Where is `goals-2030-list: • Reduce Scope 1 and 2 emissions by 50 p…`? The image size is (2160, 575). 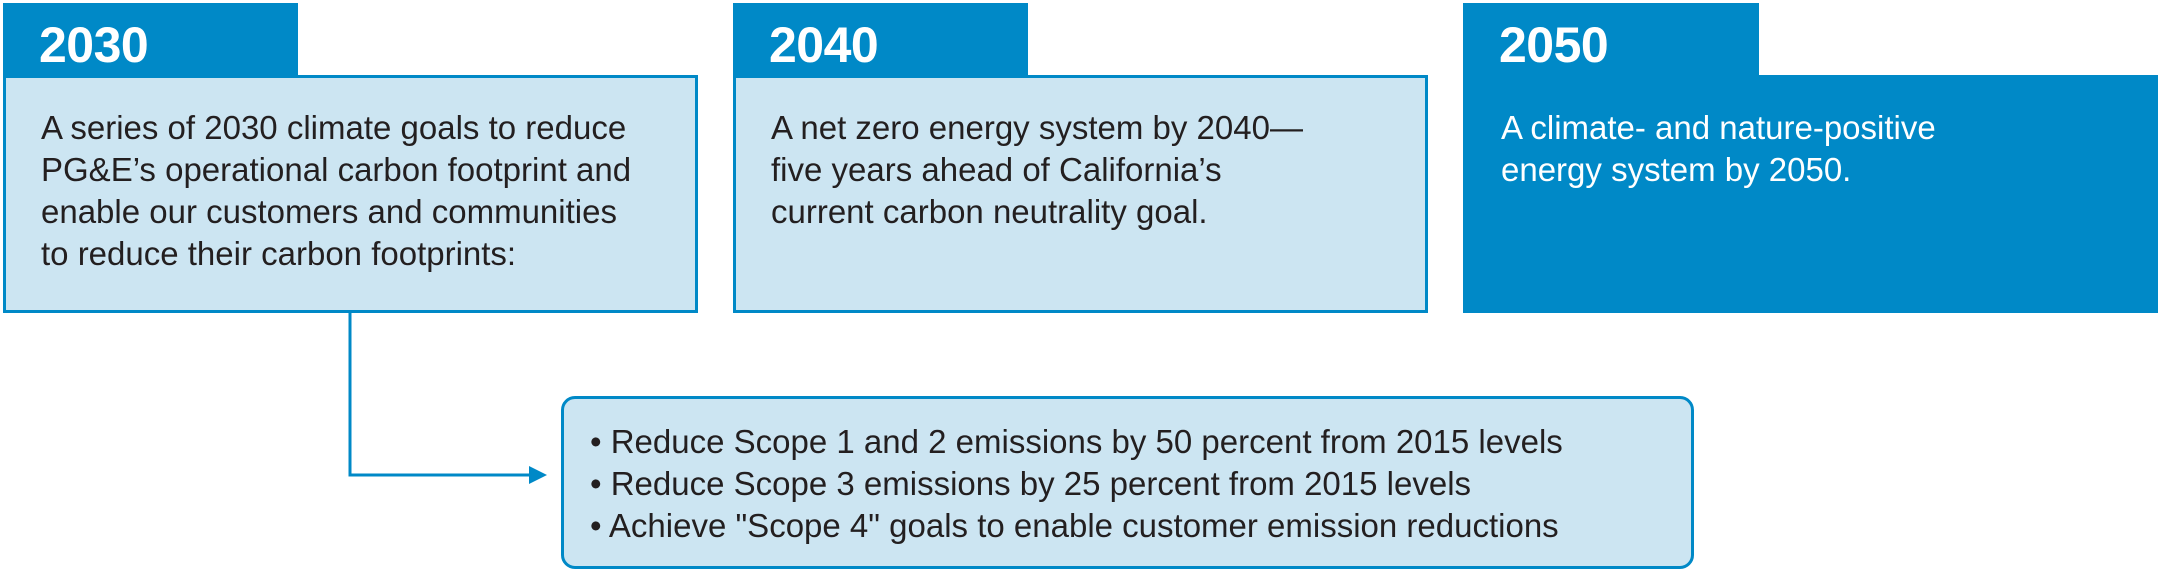 goals-2030-list: • Reduce Scope 1 and 2 emissions by 50 p… is located at coordinates (1140, 484).